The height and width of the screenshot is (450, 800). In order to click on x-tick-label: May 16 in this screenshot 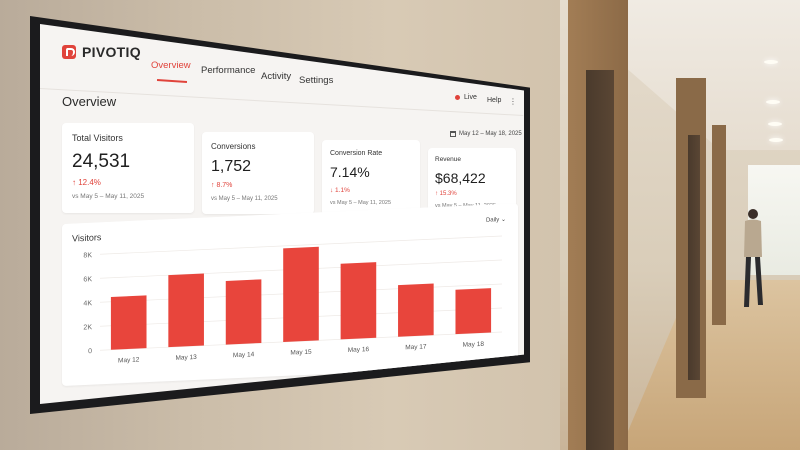, I will do `click(359, 350)`.